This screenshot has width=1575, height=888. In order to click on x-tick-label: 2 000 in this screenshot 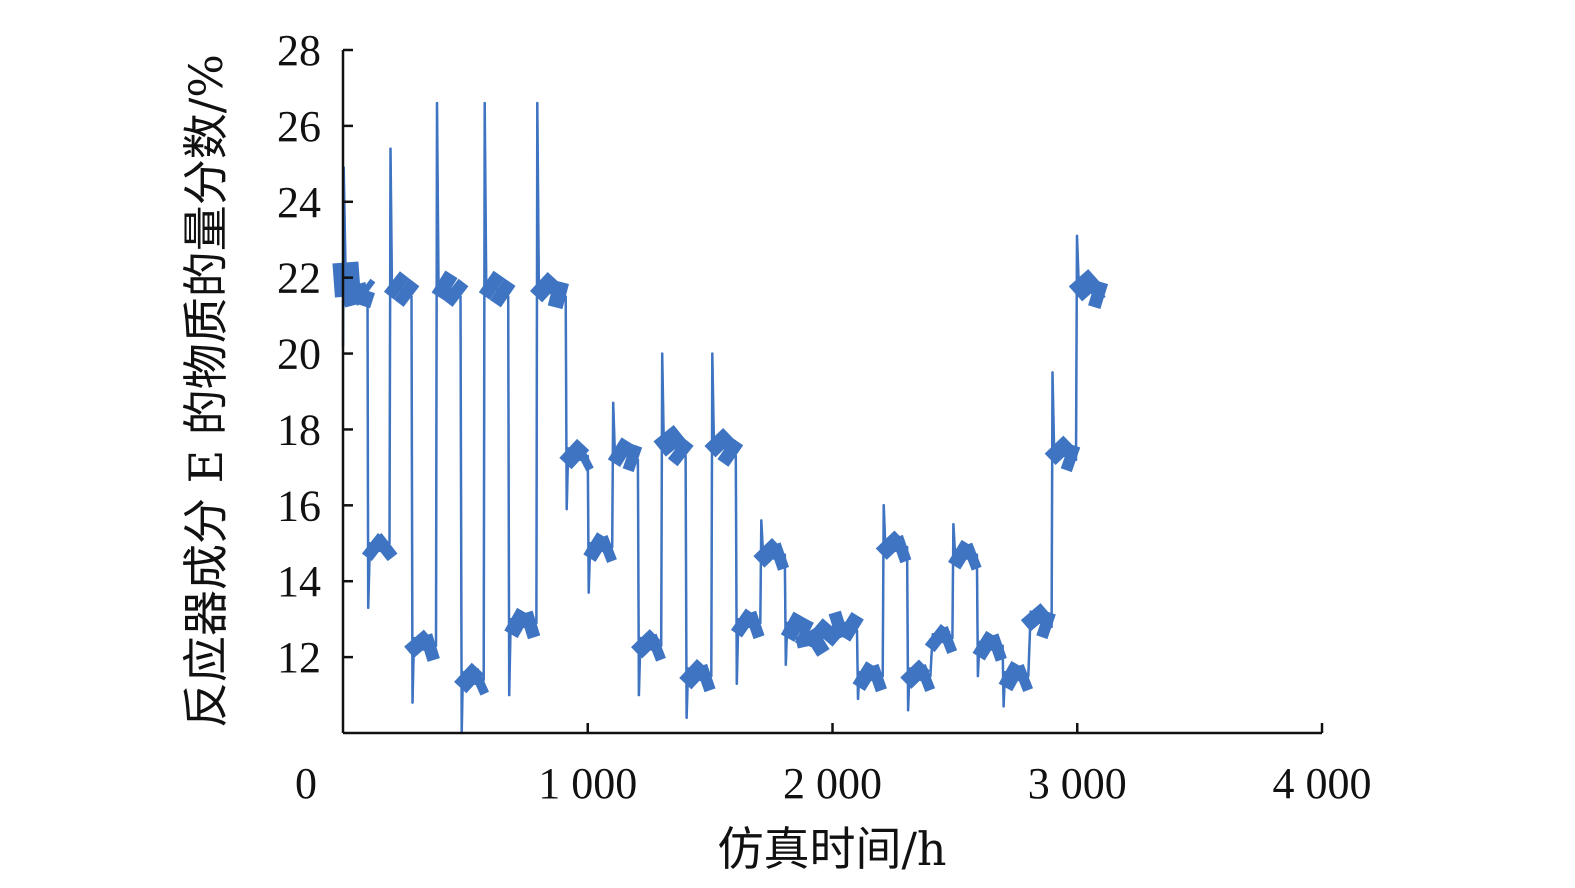, I will do `click(832, 783)`.